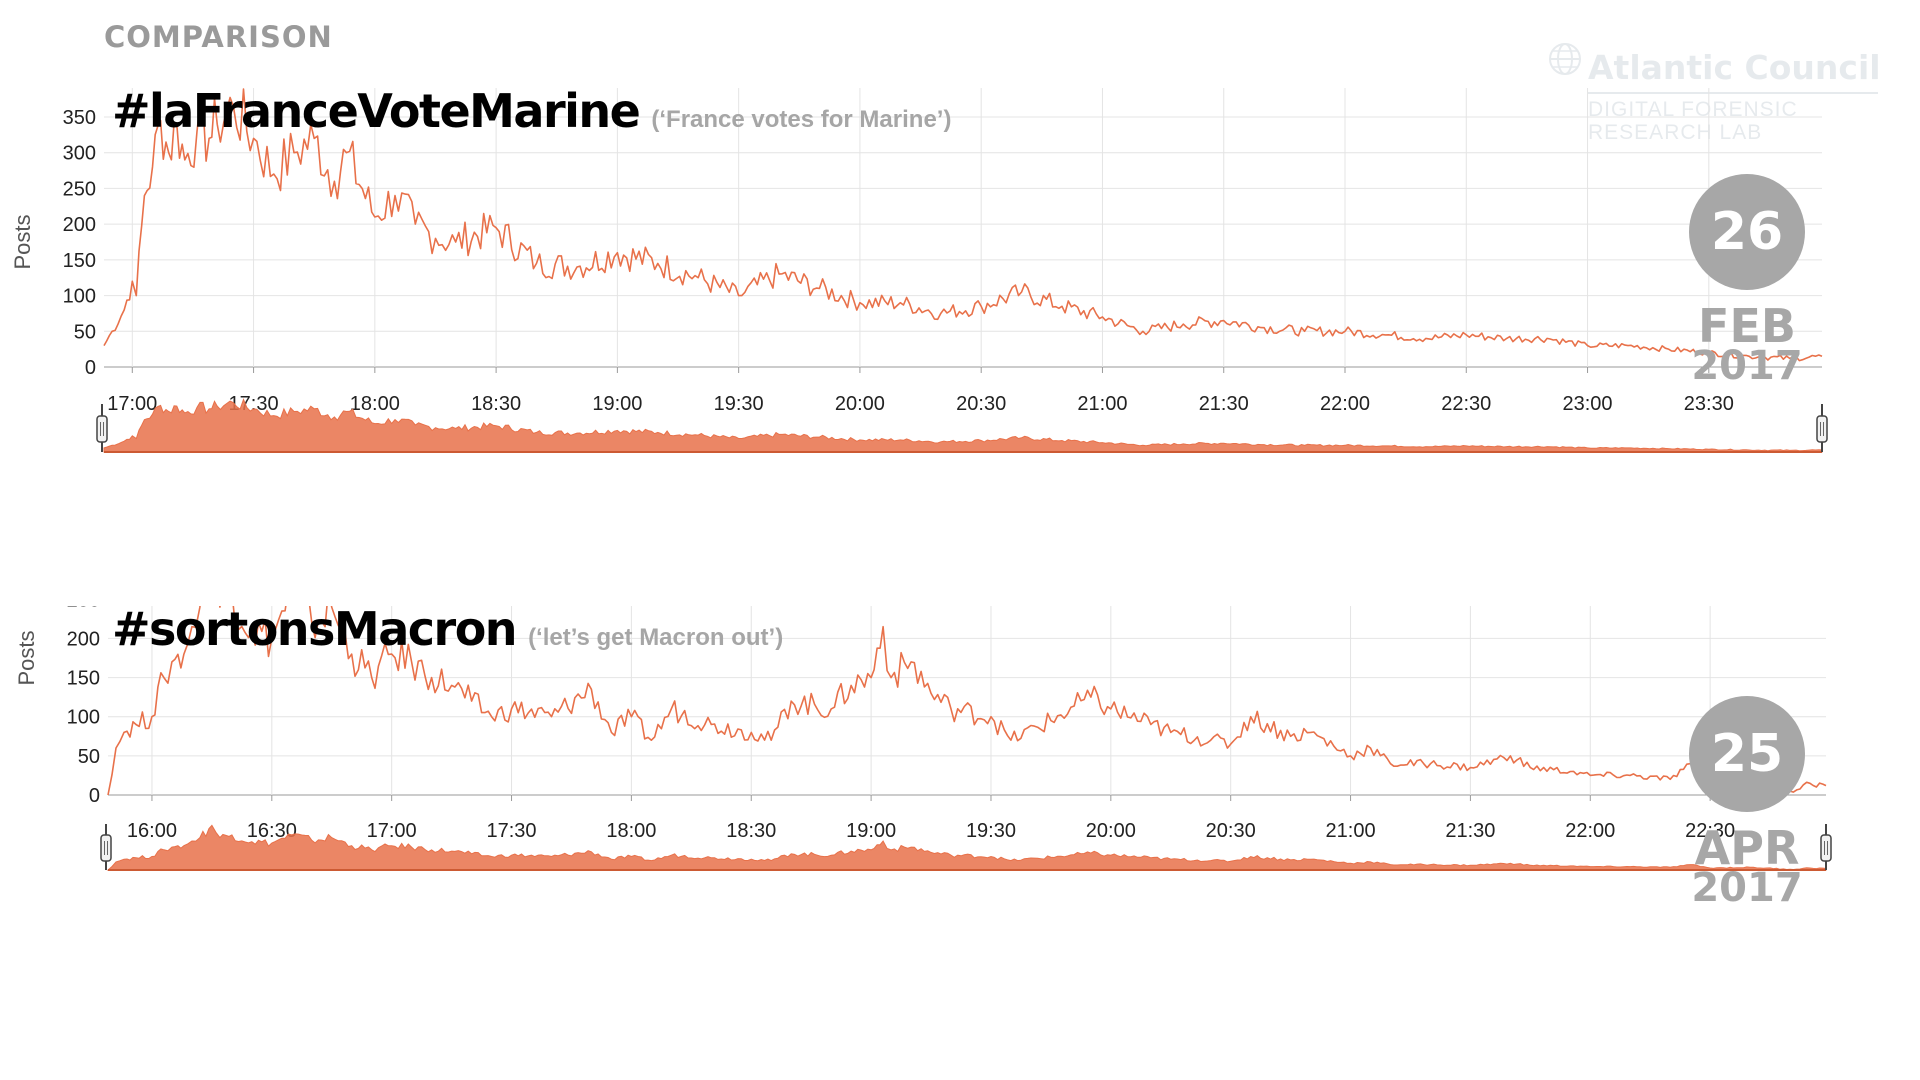  I want to click on x-tick-label: 17:30, so click(511, 831).